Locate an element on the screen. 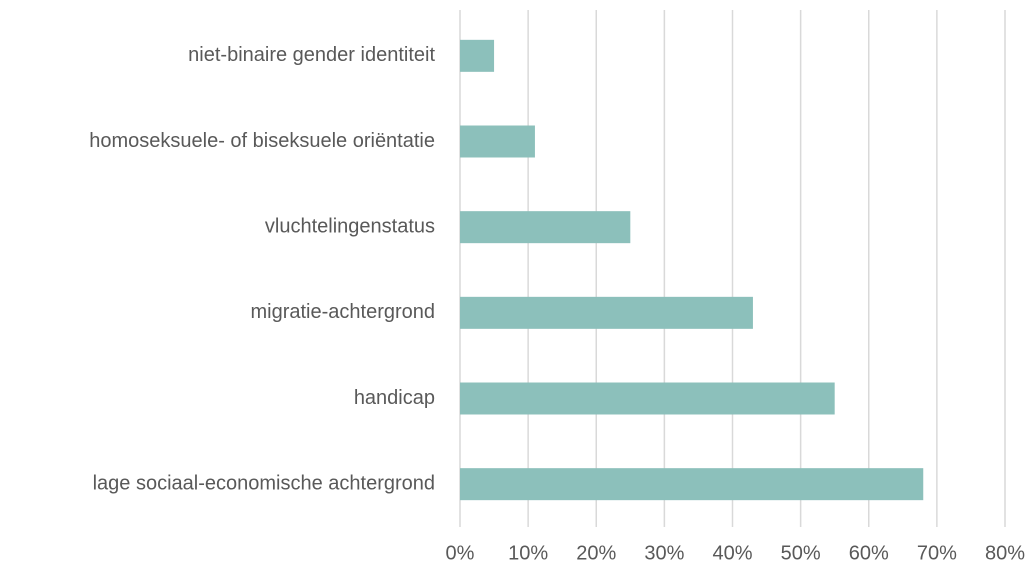 The width and height of the screenshot is (1029, 572). y-tick-label: vluchtelingenstatus is located at coordinates (350, 226).